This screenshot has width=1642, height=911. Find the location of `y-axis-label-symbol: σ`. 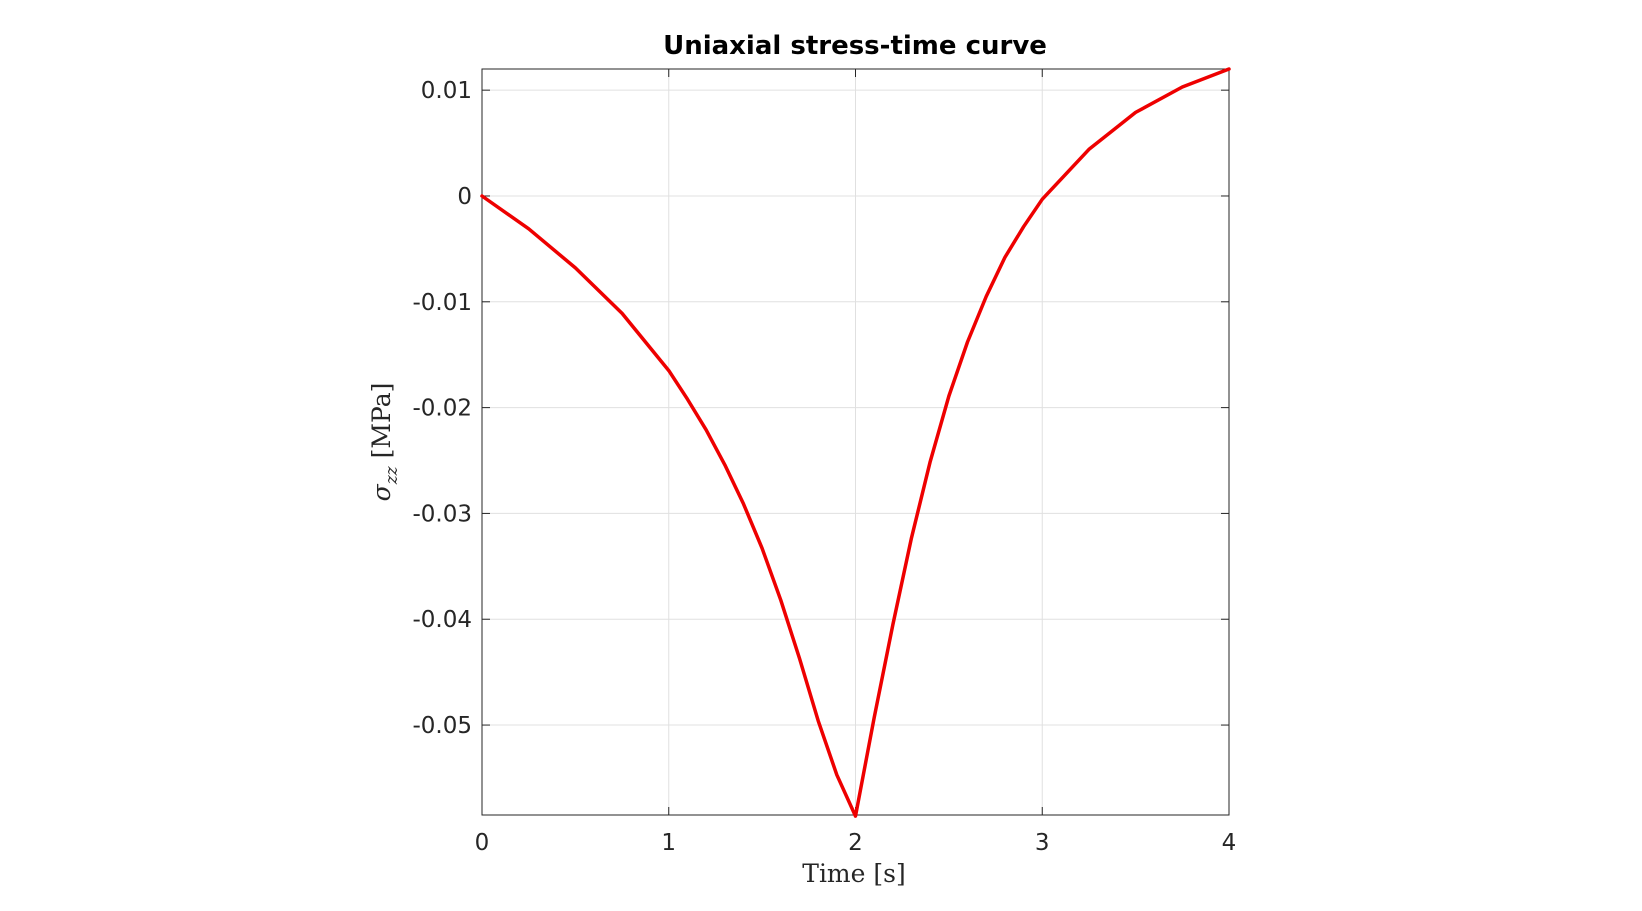

y-axis-label-symbol: σ is located at coordinates (381, 492).